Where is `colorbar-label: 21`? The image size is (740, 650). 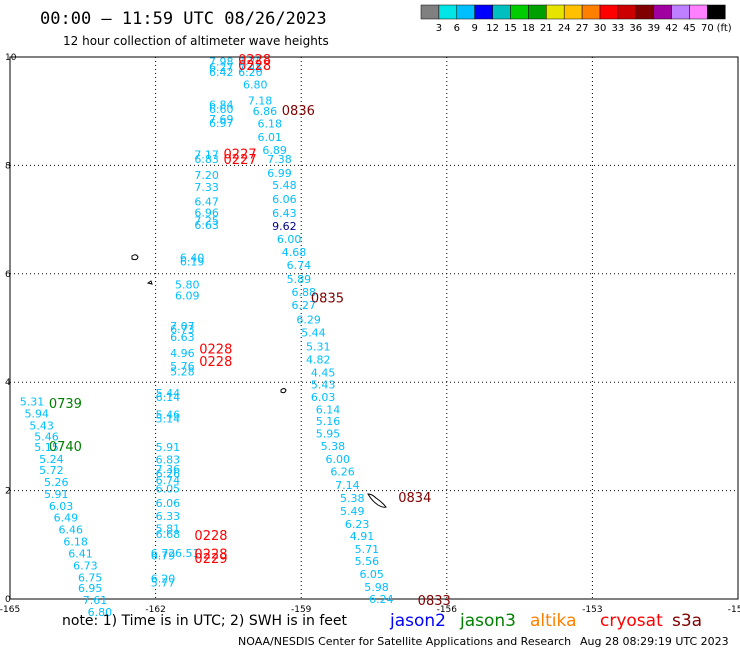 colorbar-label: 21 is located at coordinates (546, 28).